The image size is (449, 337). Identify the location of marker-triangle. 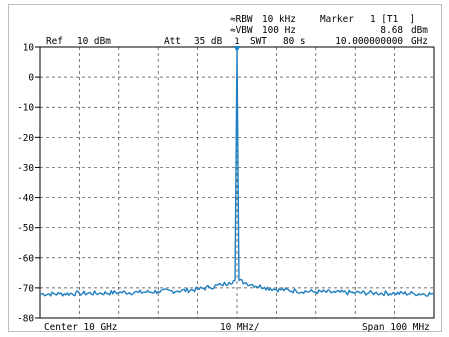
(237, 48).